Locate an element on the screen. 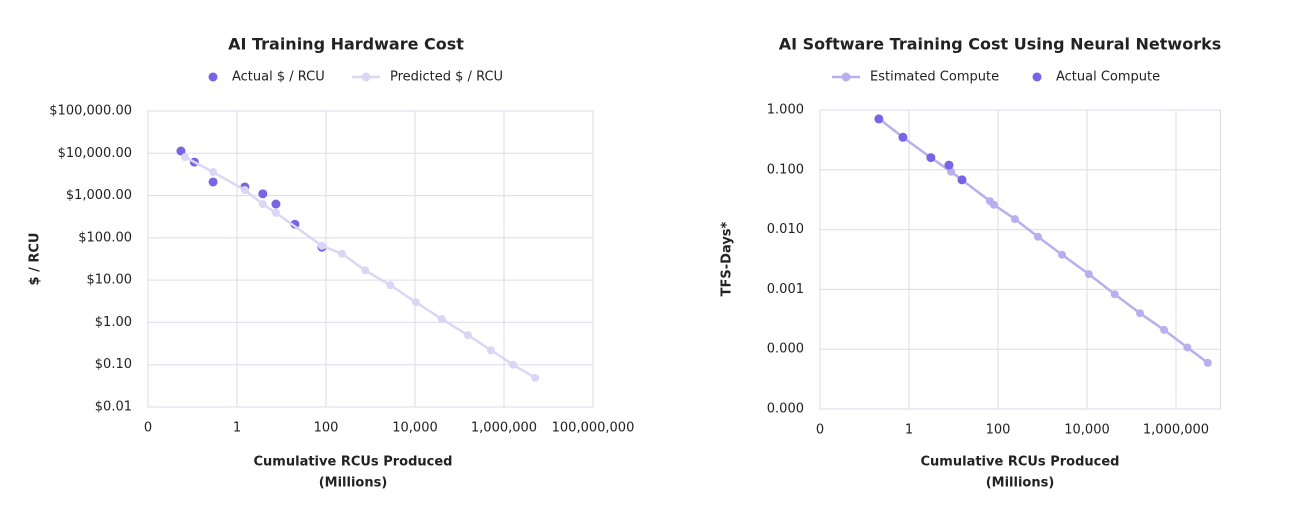 This screenshot has height=518, width=1292. y-tick-label: 0.001 is located at coordinates (785, 289).